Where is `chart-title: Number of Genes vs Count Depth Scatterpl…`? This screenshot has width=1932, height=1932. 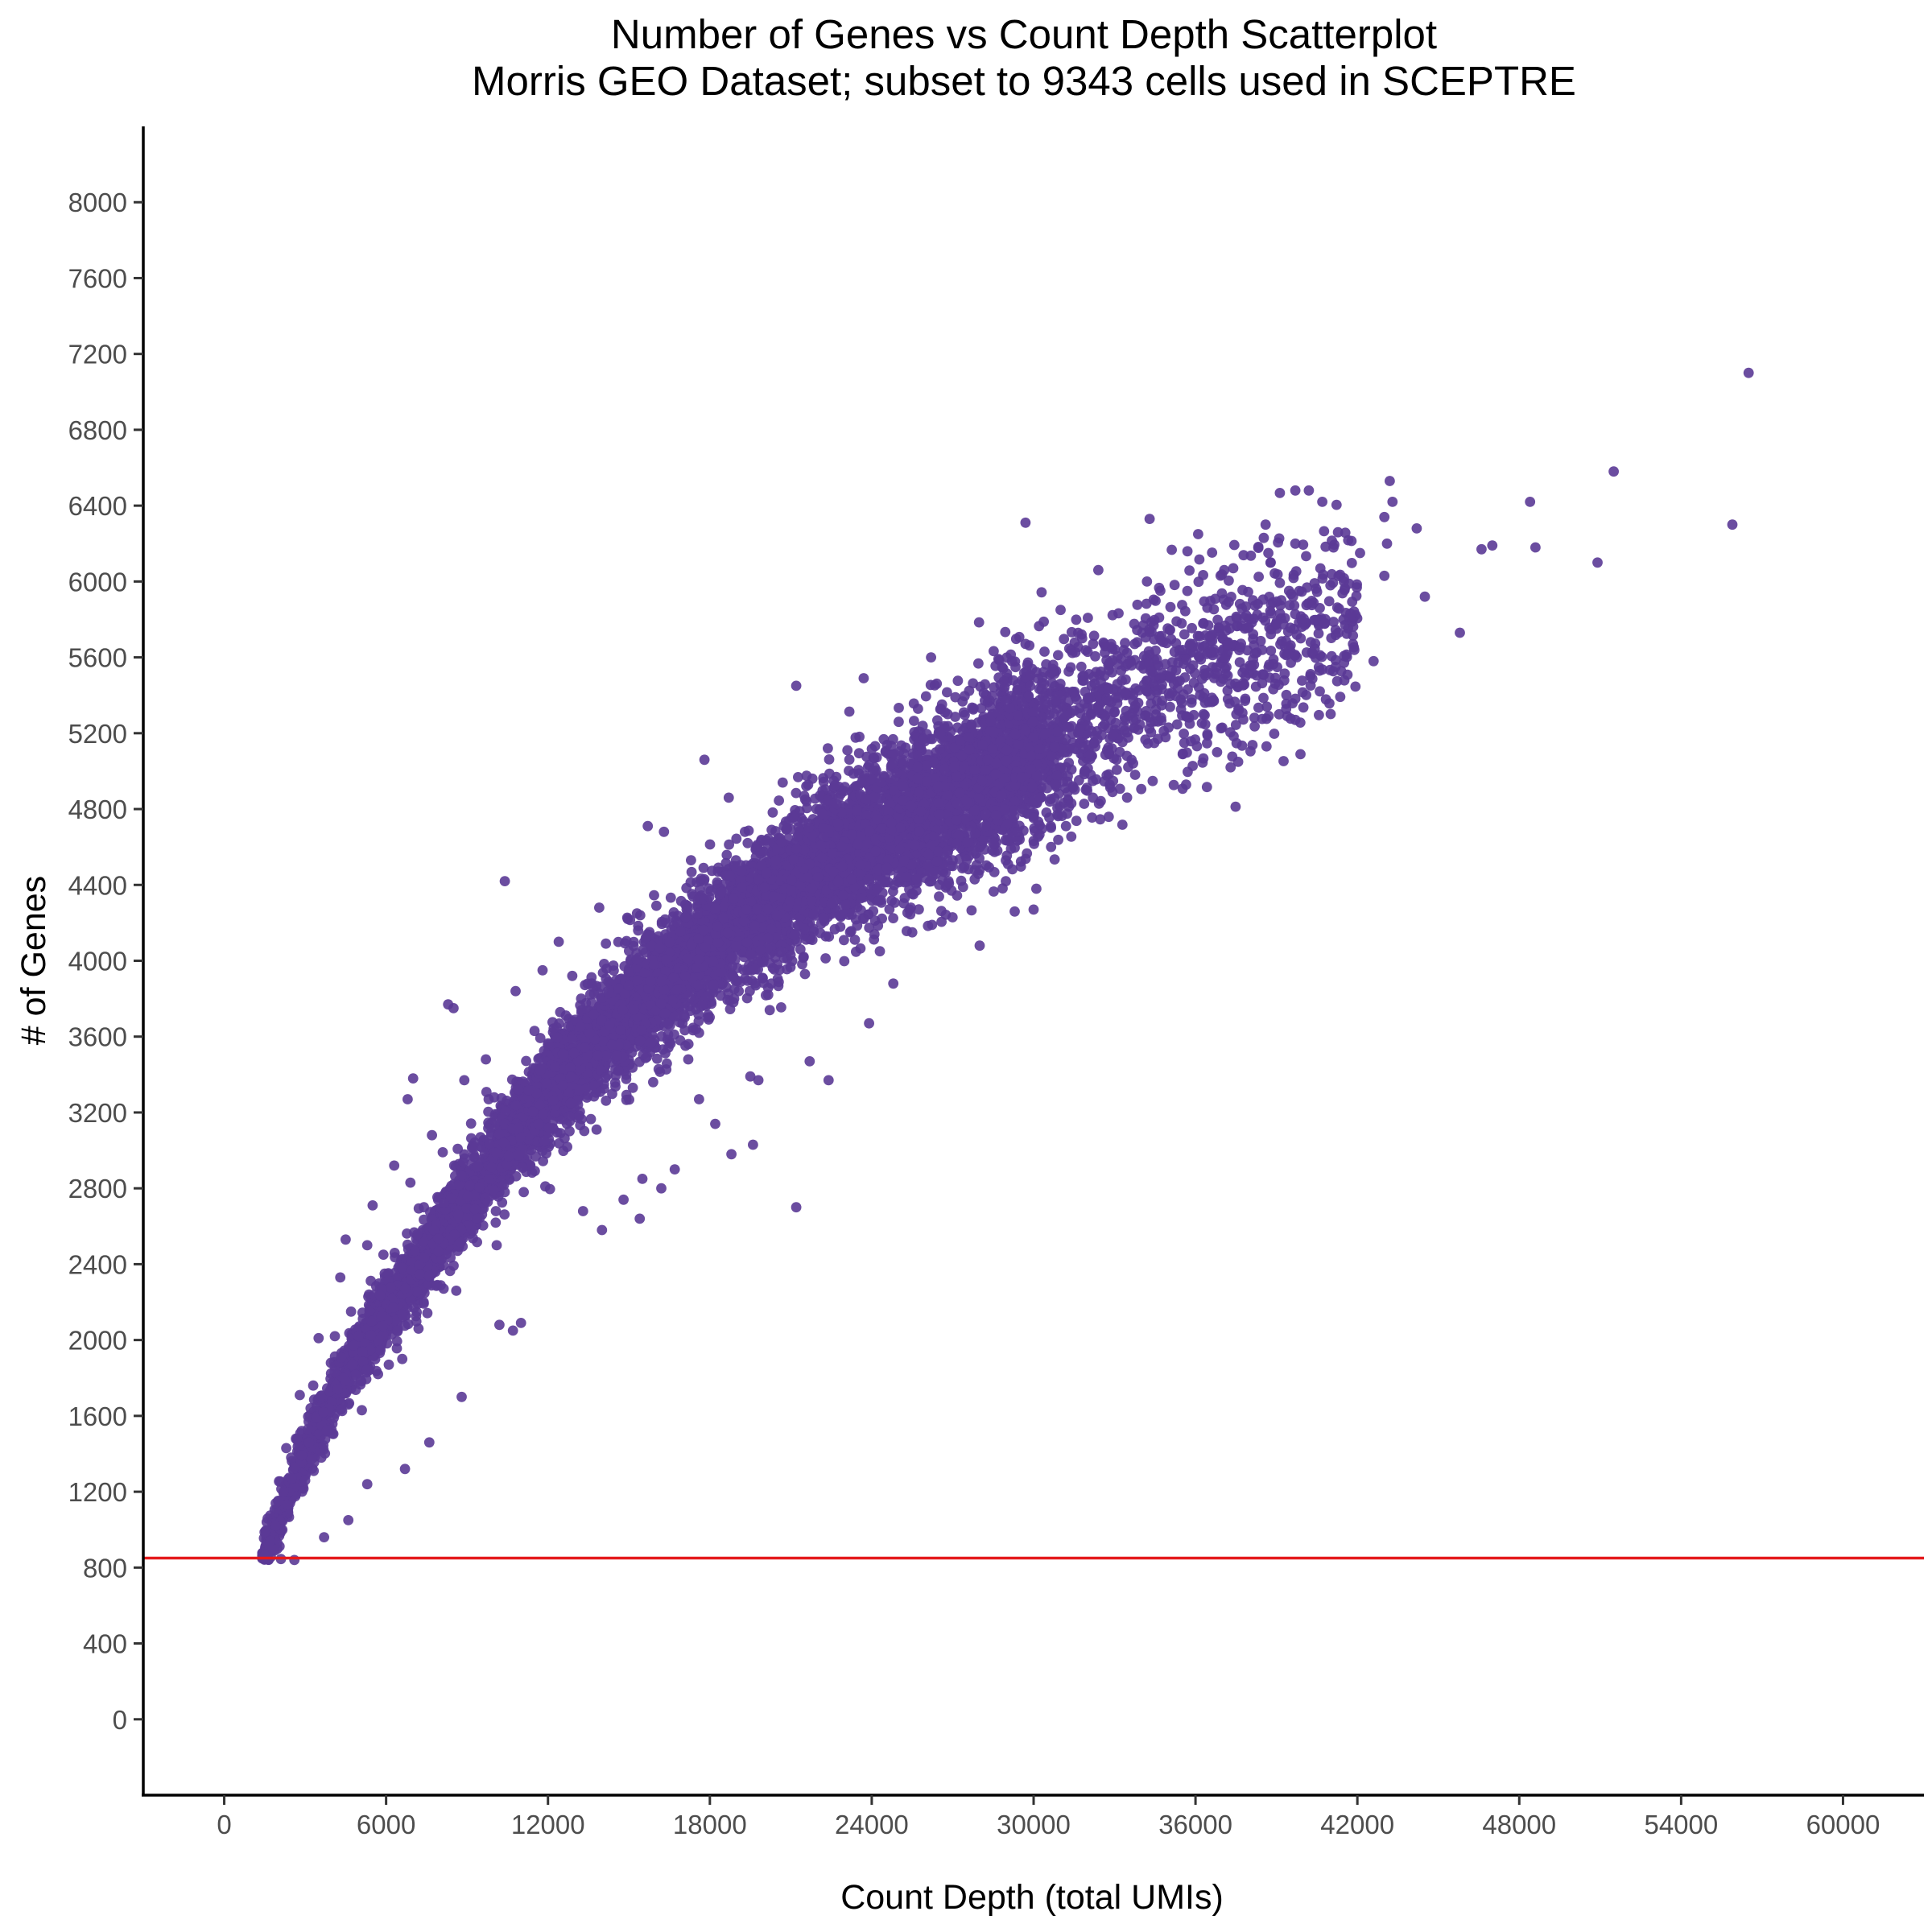
chart-title: Number of Genes vs Count Depth Scatterpl… is located at coordinates (1024, 34).